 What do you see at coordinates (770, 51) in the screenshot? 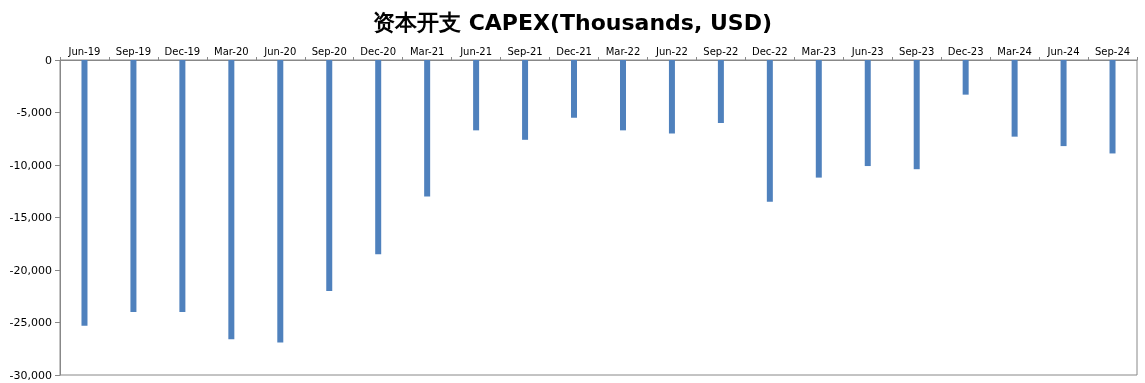
I see `x-tick-label: Dec-22` at bounding box center [770, 51].